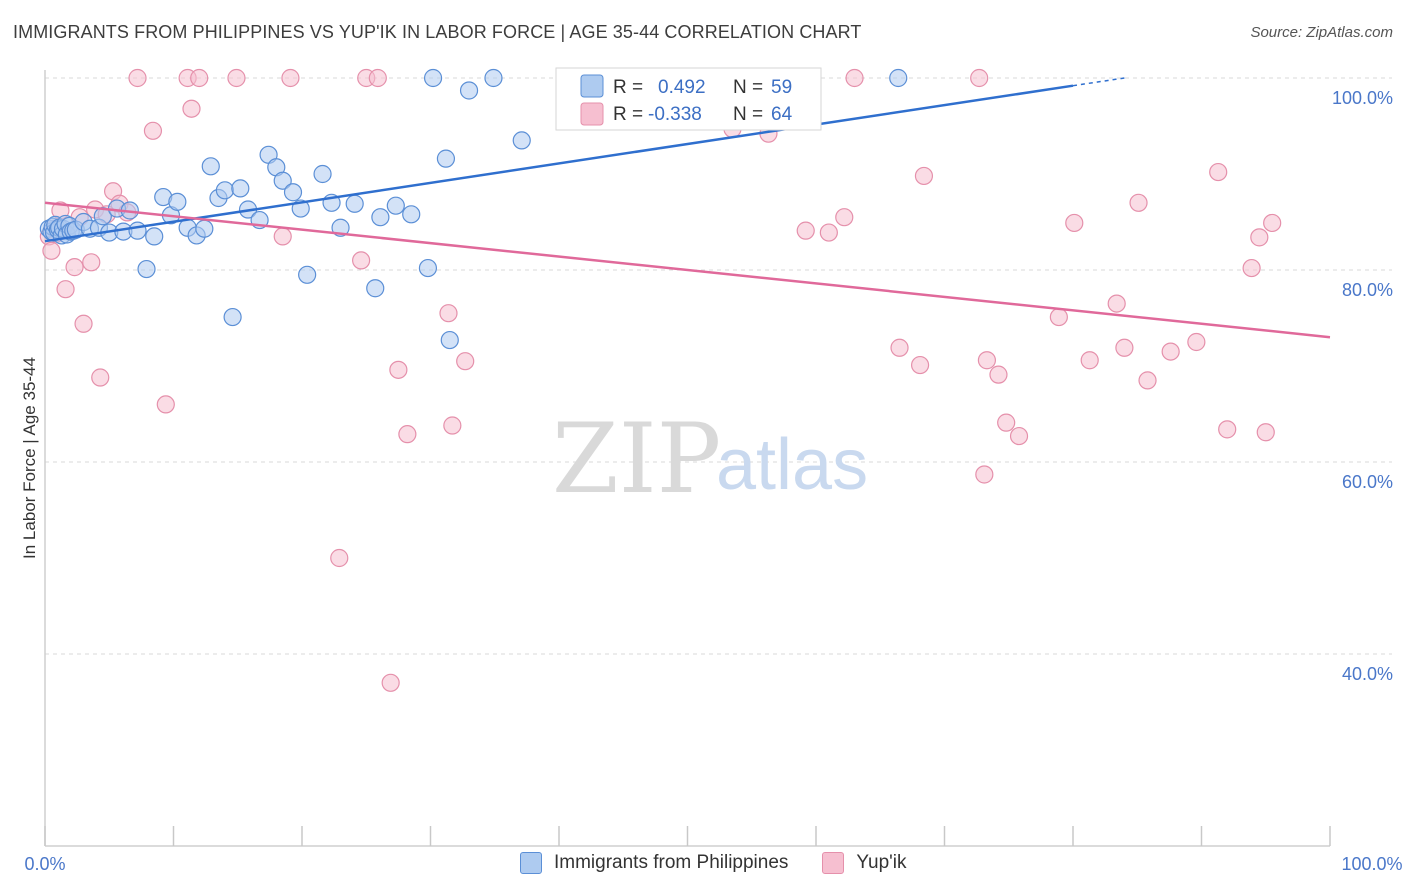 The image size is (1406, 892). What do you see at coordinates (792, 465) in the screenshot?
I see `watermark-atlas: atlas` at bounding box center [792, 465].